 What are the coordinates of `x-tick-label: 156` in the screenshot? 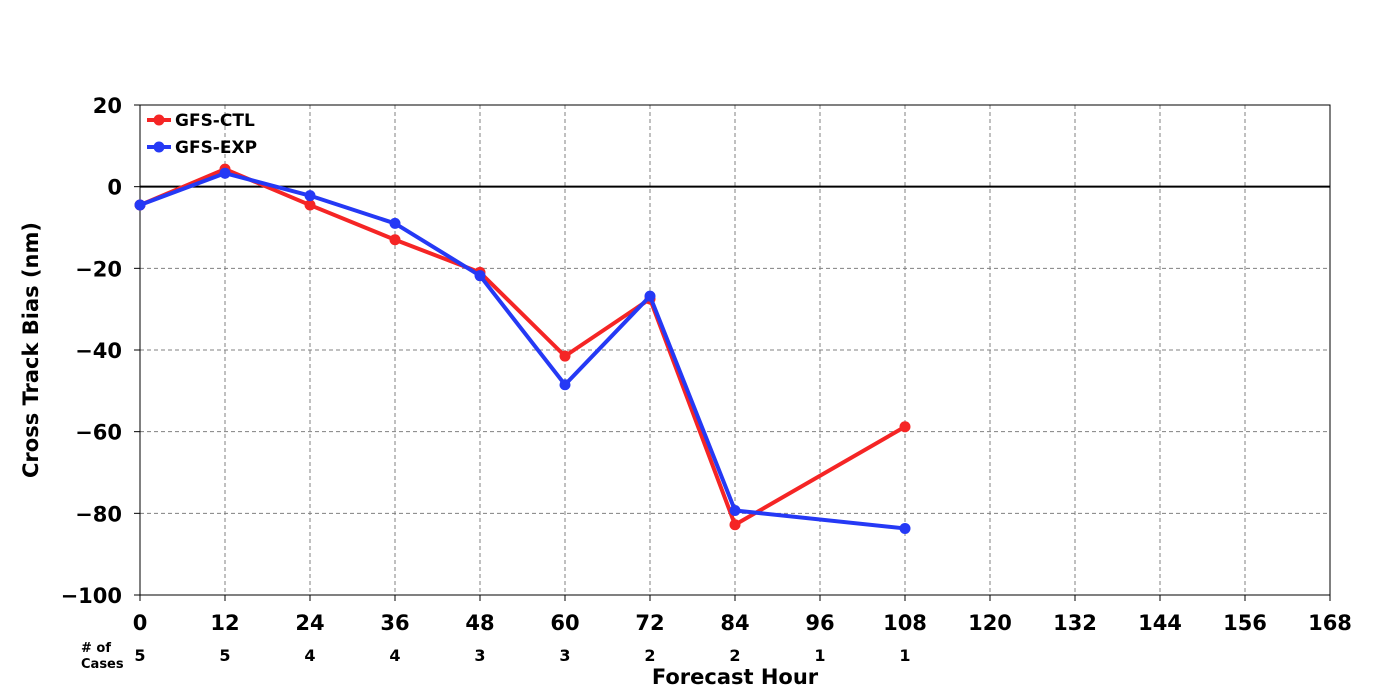 It's located at (1245, 623).